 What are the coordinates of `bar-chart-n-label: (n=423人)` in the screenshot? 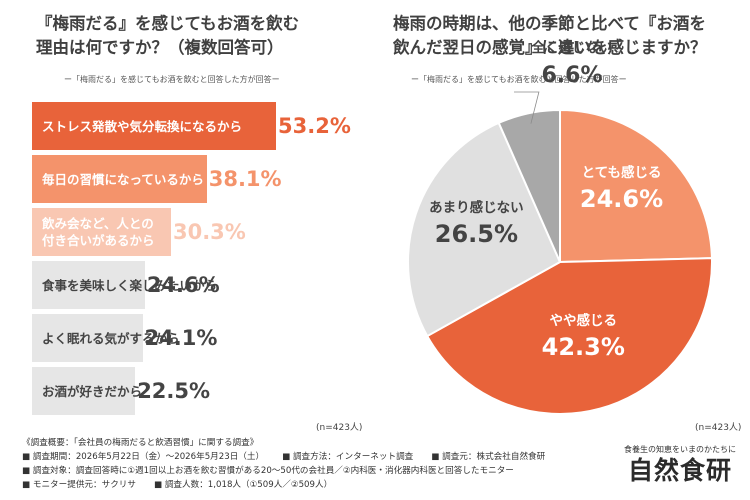 It's located at (339, 428).